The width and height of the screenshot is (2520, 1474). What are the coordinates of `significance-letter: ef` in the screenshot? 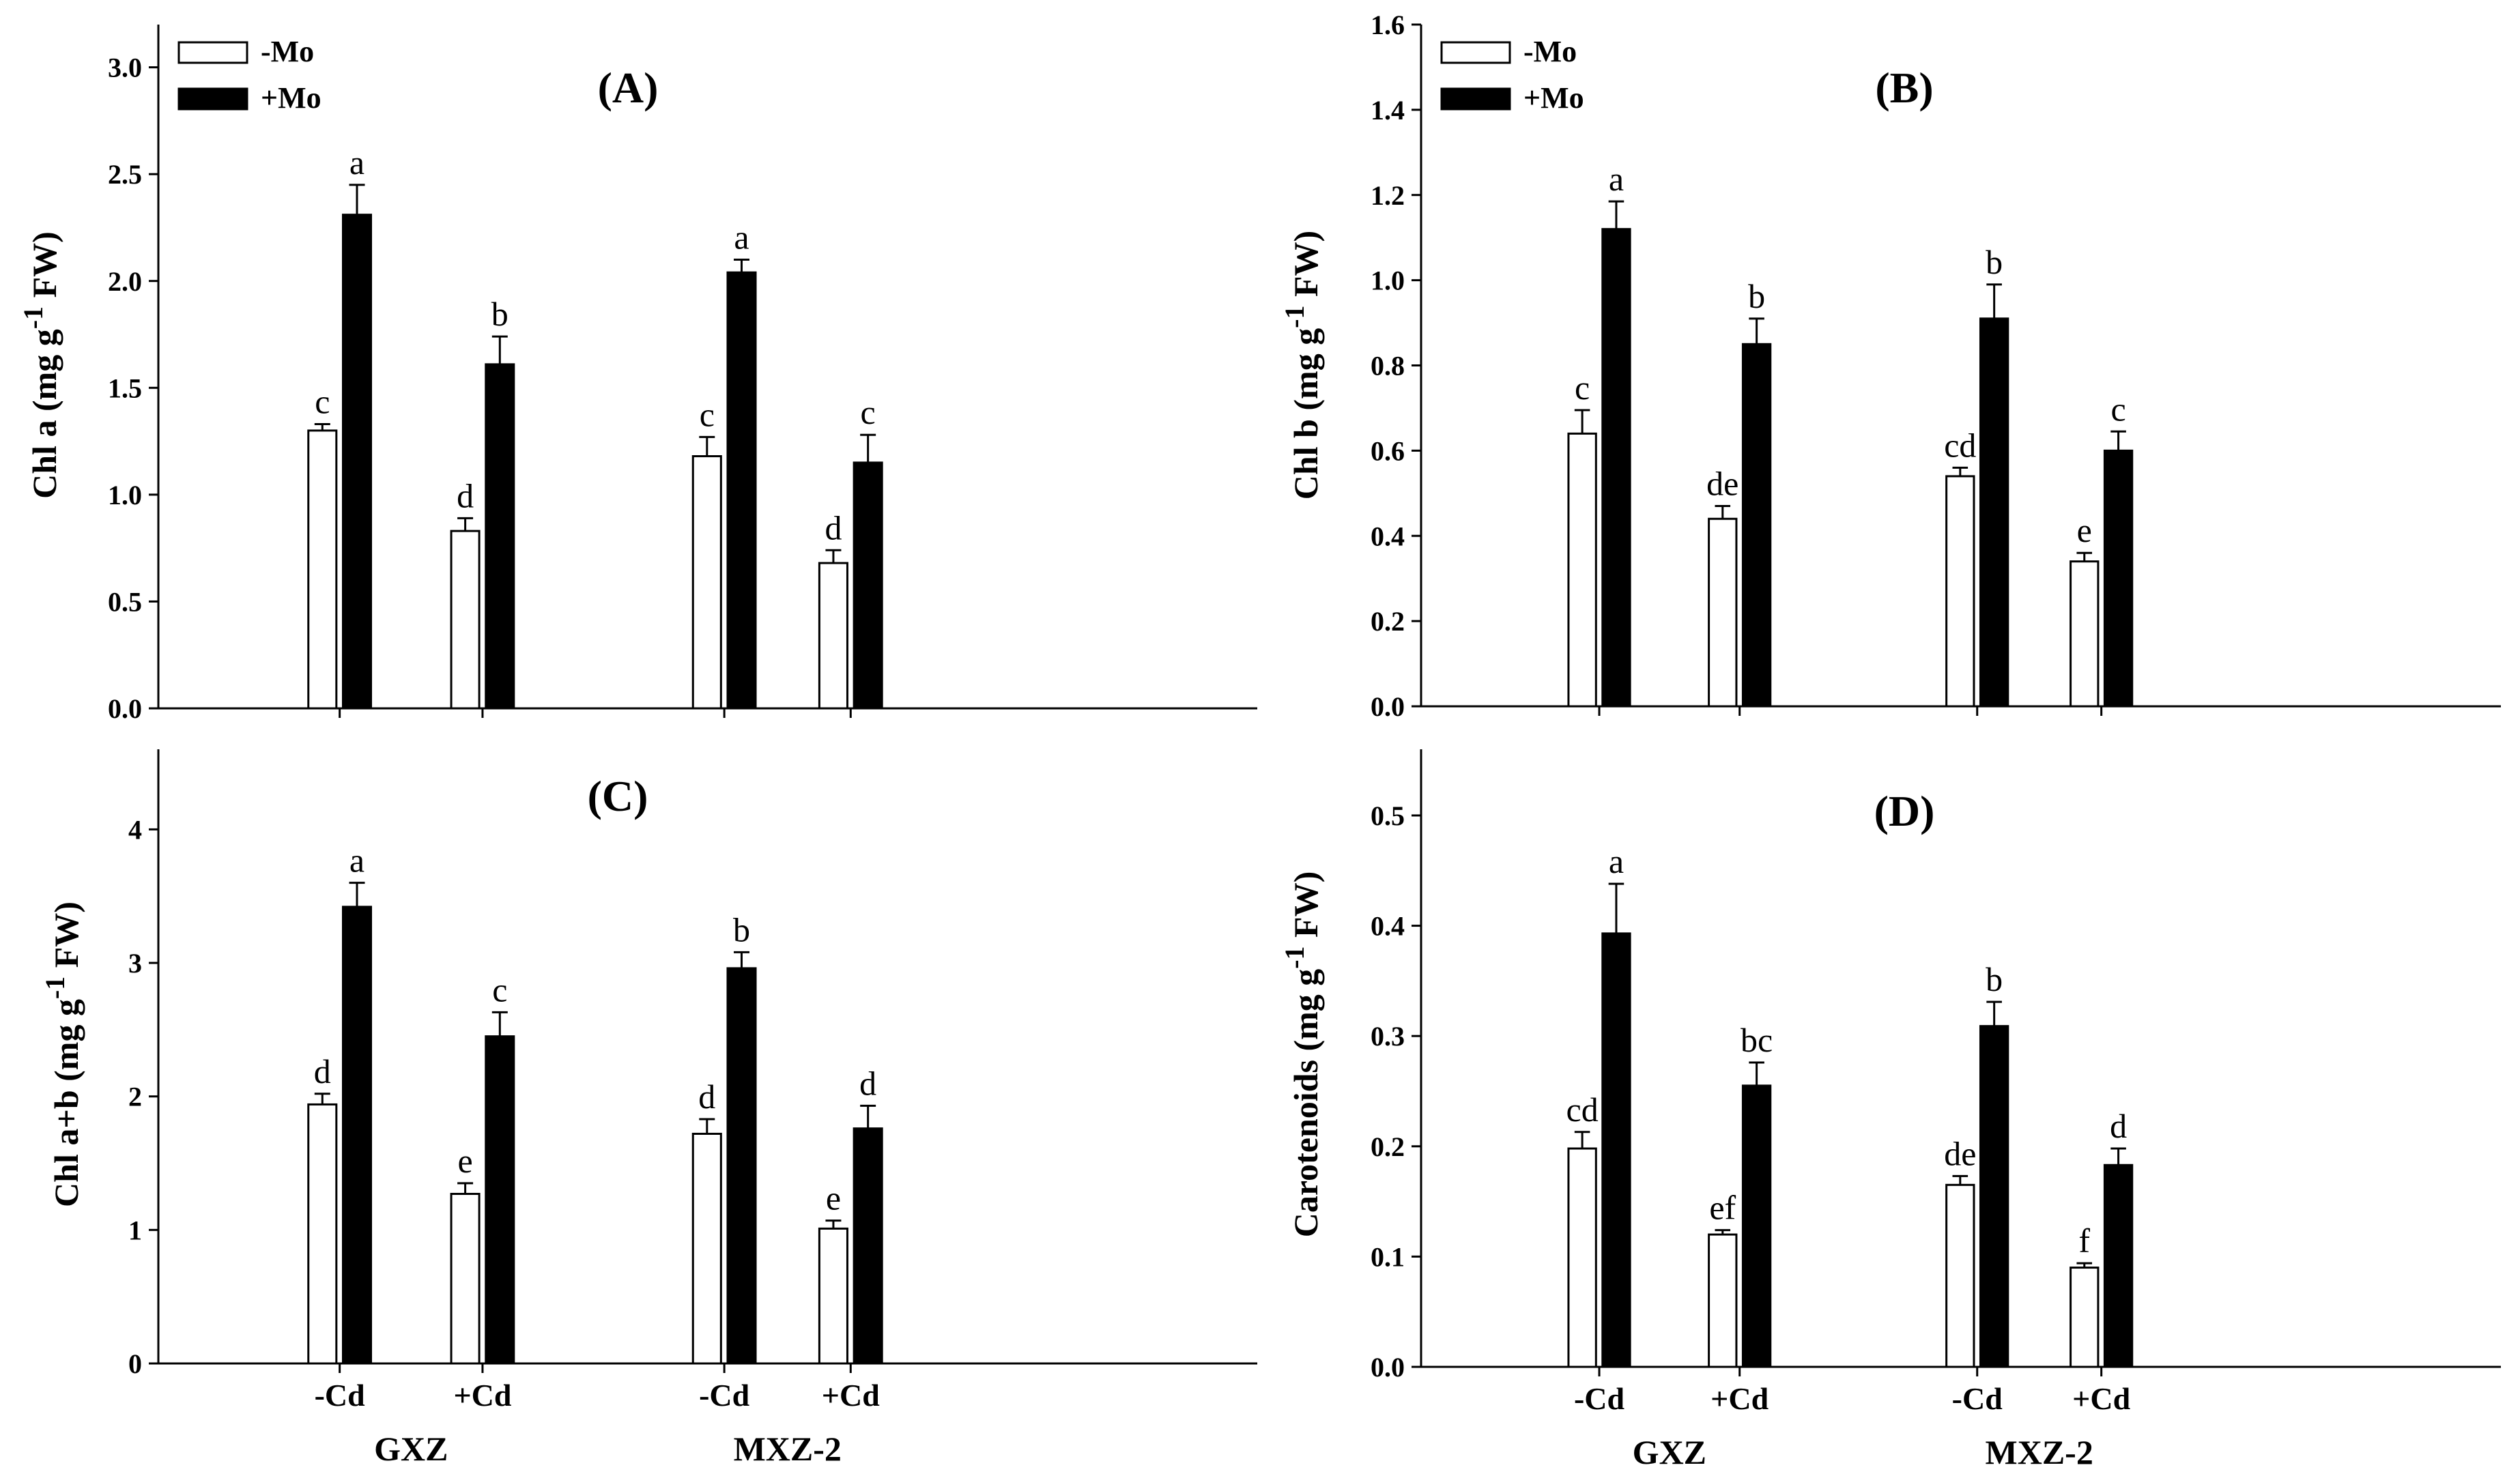 It's located at (1722, 1208).